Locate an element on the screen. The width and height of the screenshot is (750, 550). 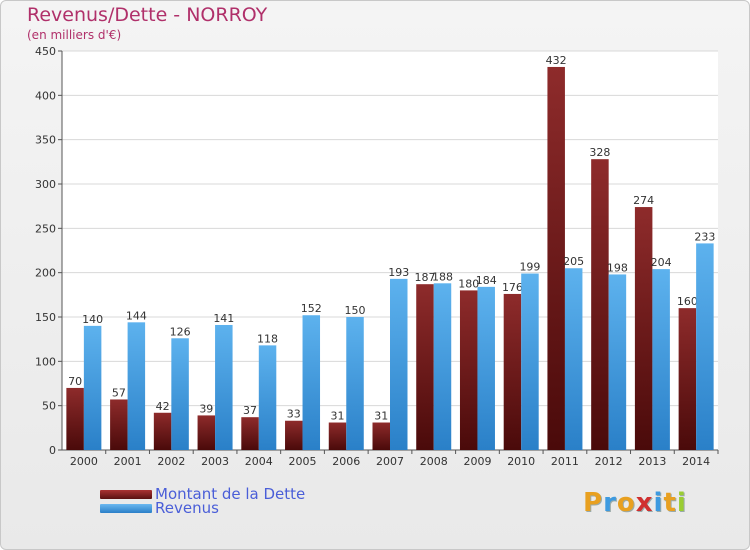
x-tick-label-2005: 2005 is located at coordinates (303, 461).